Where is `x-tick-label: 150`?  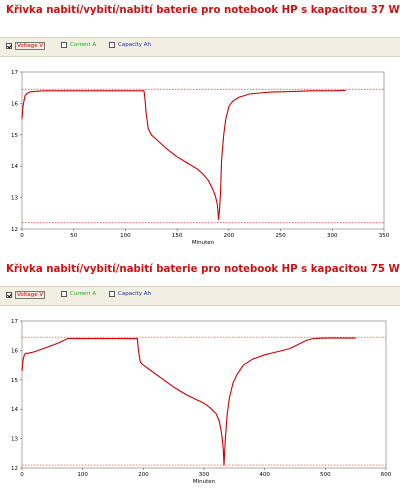 x-tick-label: 150 is located at coordinates (177, 236).